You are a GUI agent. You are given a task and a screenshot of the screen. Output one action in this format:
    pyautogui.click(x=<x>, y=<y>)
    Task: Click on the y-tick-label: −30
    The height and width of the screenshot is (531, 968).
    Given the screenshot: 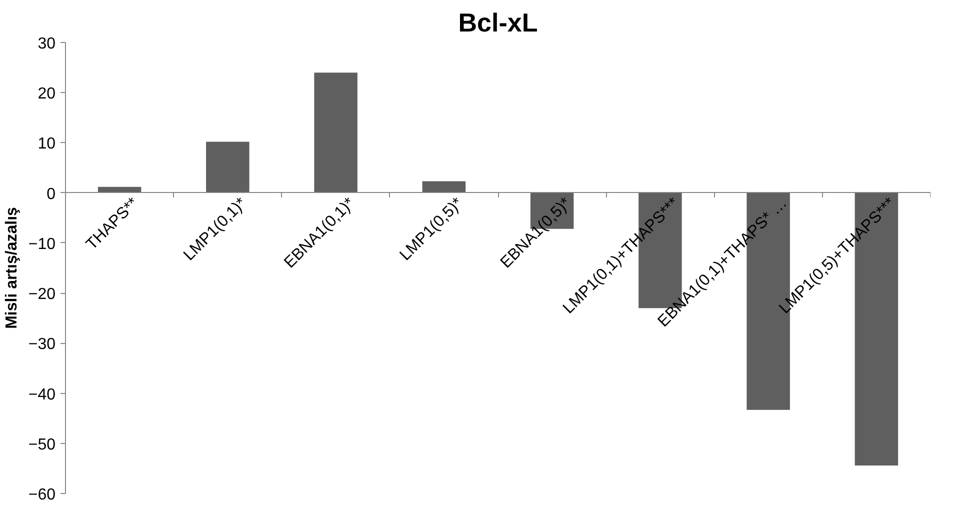 What is the action you would take?
    pyautogui.click(x=42, y=345)
    